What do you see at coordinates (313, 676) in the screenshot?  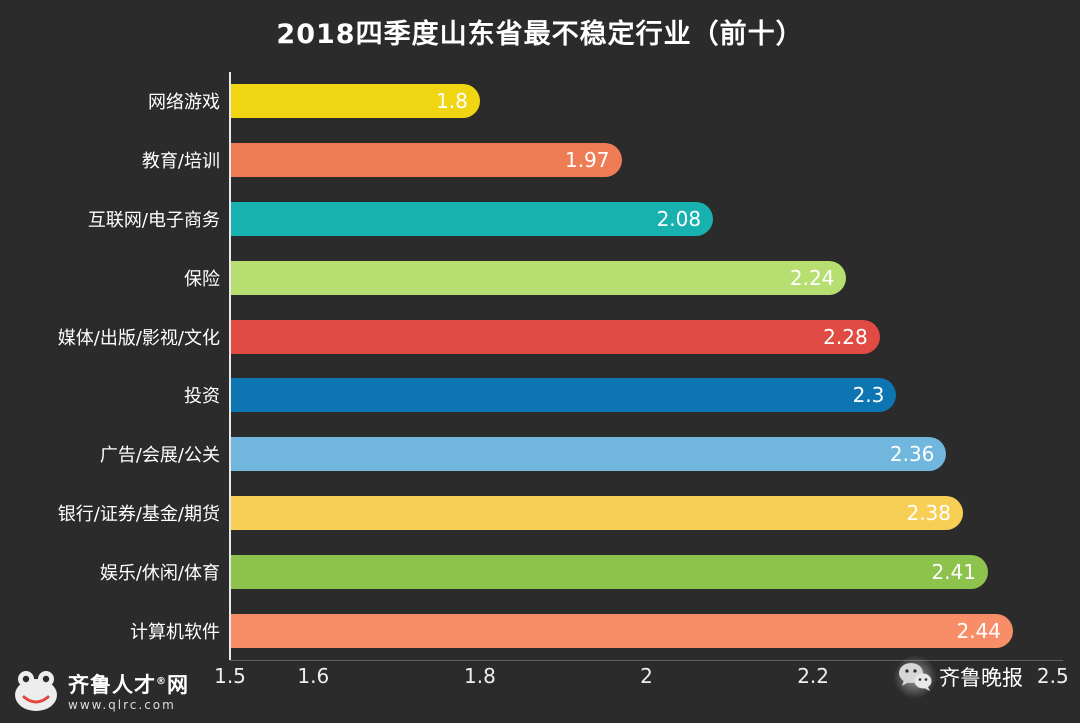 I see `x-tick-label: 1.6` at bounding box center [313, 676].